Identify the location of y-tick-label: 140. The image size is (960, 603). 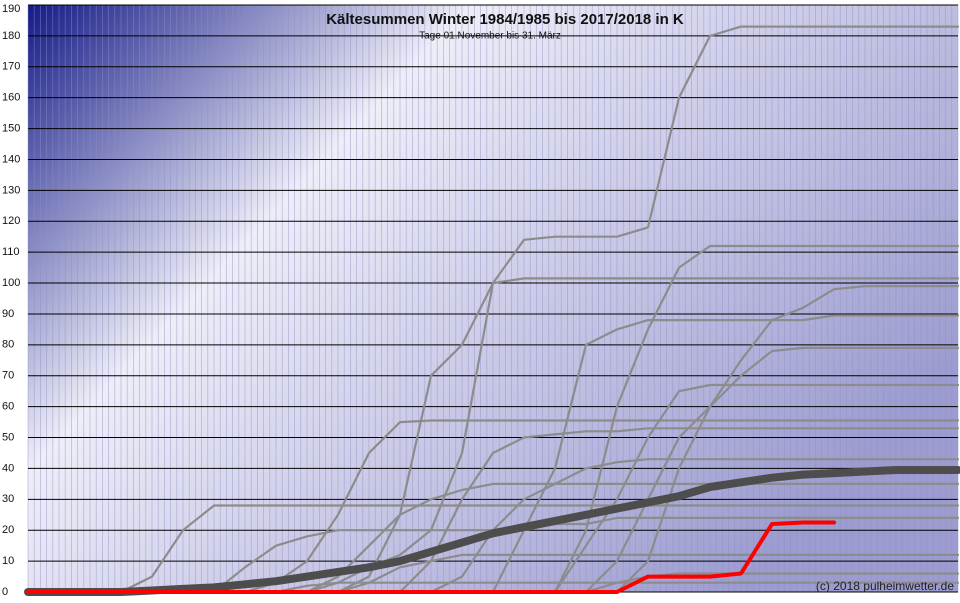
(11, 159).